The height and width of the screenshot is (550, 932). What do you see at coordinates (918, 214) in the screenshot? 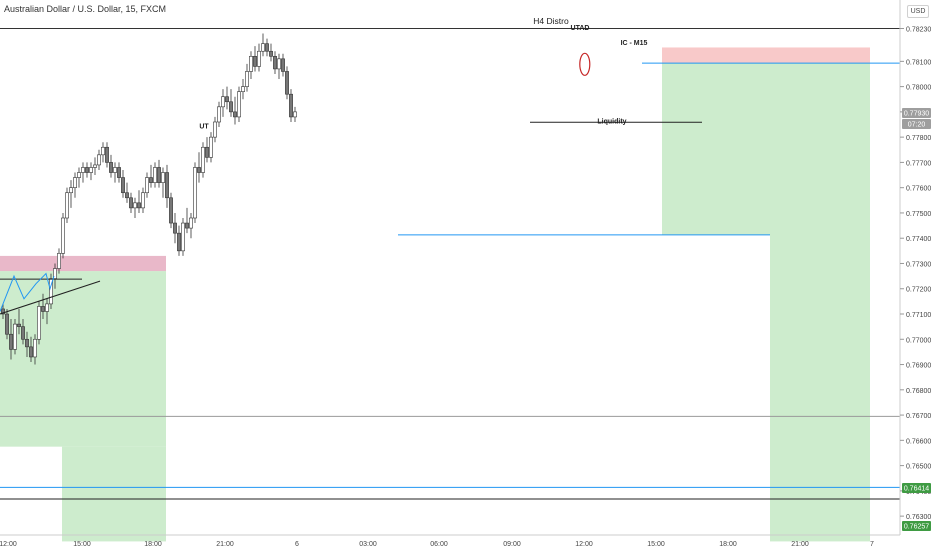
I see `y-tick-label-7: 0.77500` at bounding box center [918, 214].